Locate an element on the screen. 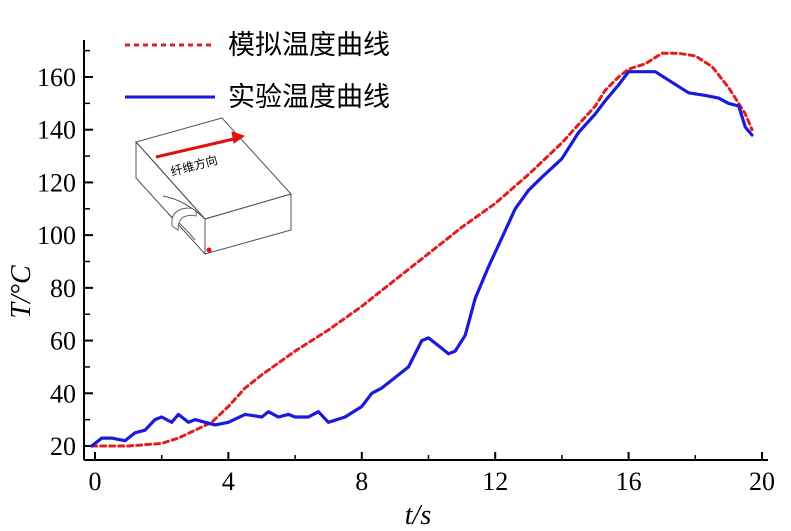 Image resolution: width=791 pixels, height=531 pixels. fiber-direction-arrow is located at coordinates (197, 147).